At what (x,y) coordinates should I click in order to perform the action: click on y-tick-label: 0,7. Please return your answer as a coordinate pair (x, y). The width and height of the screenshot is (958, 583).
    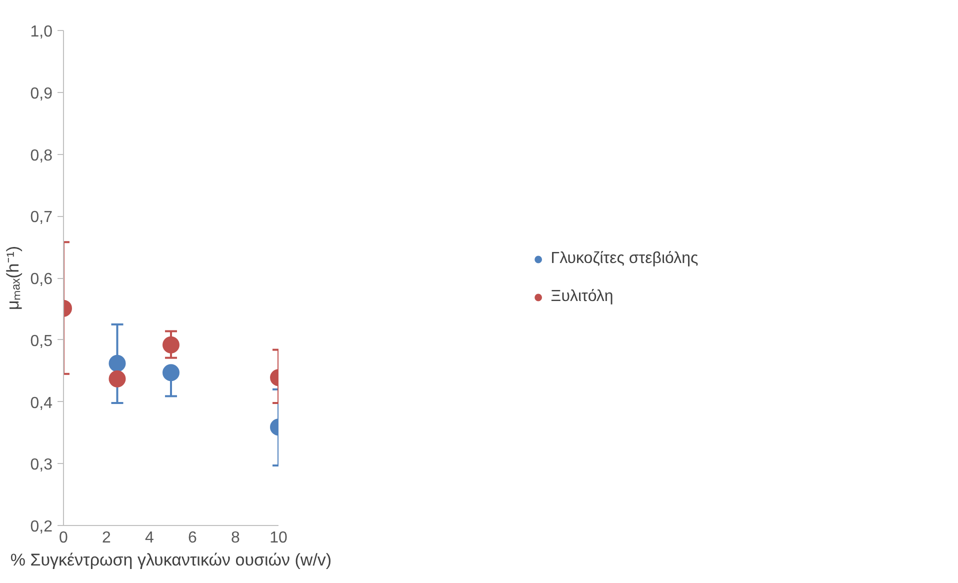
    Looking at the image, I should click on (41, 217).